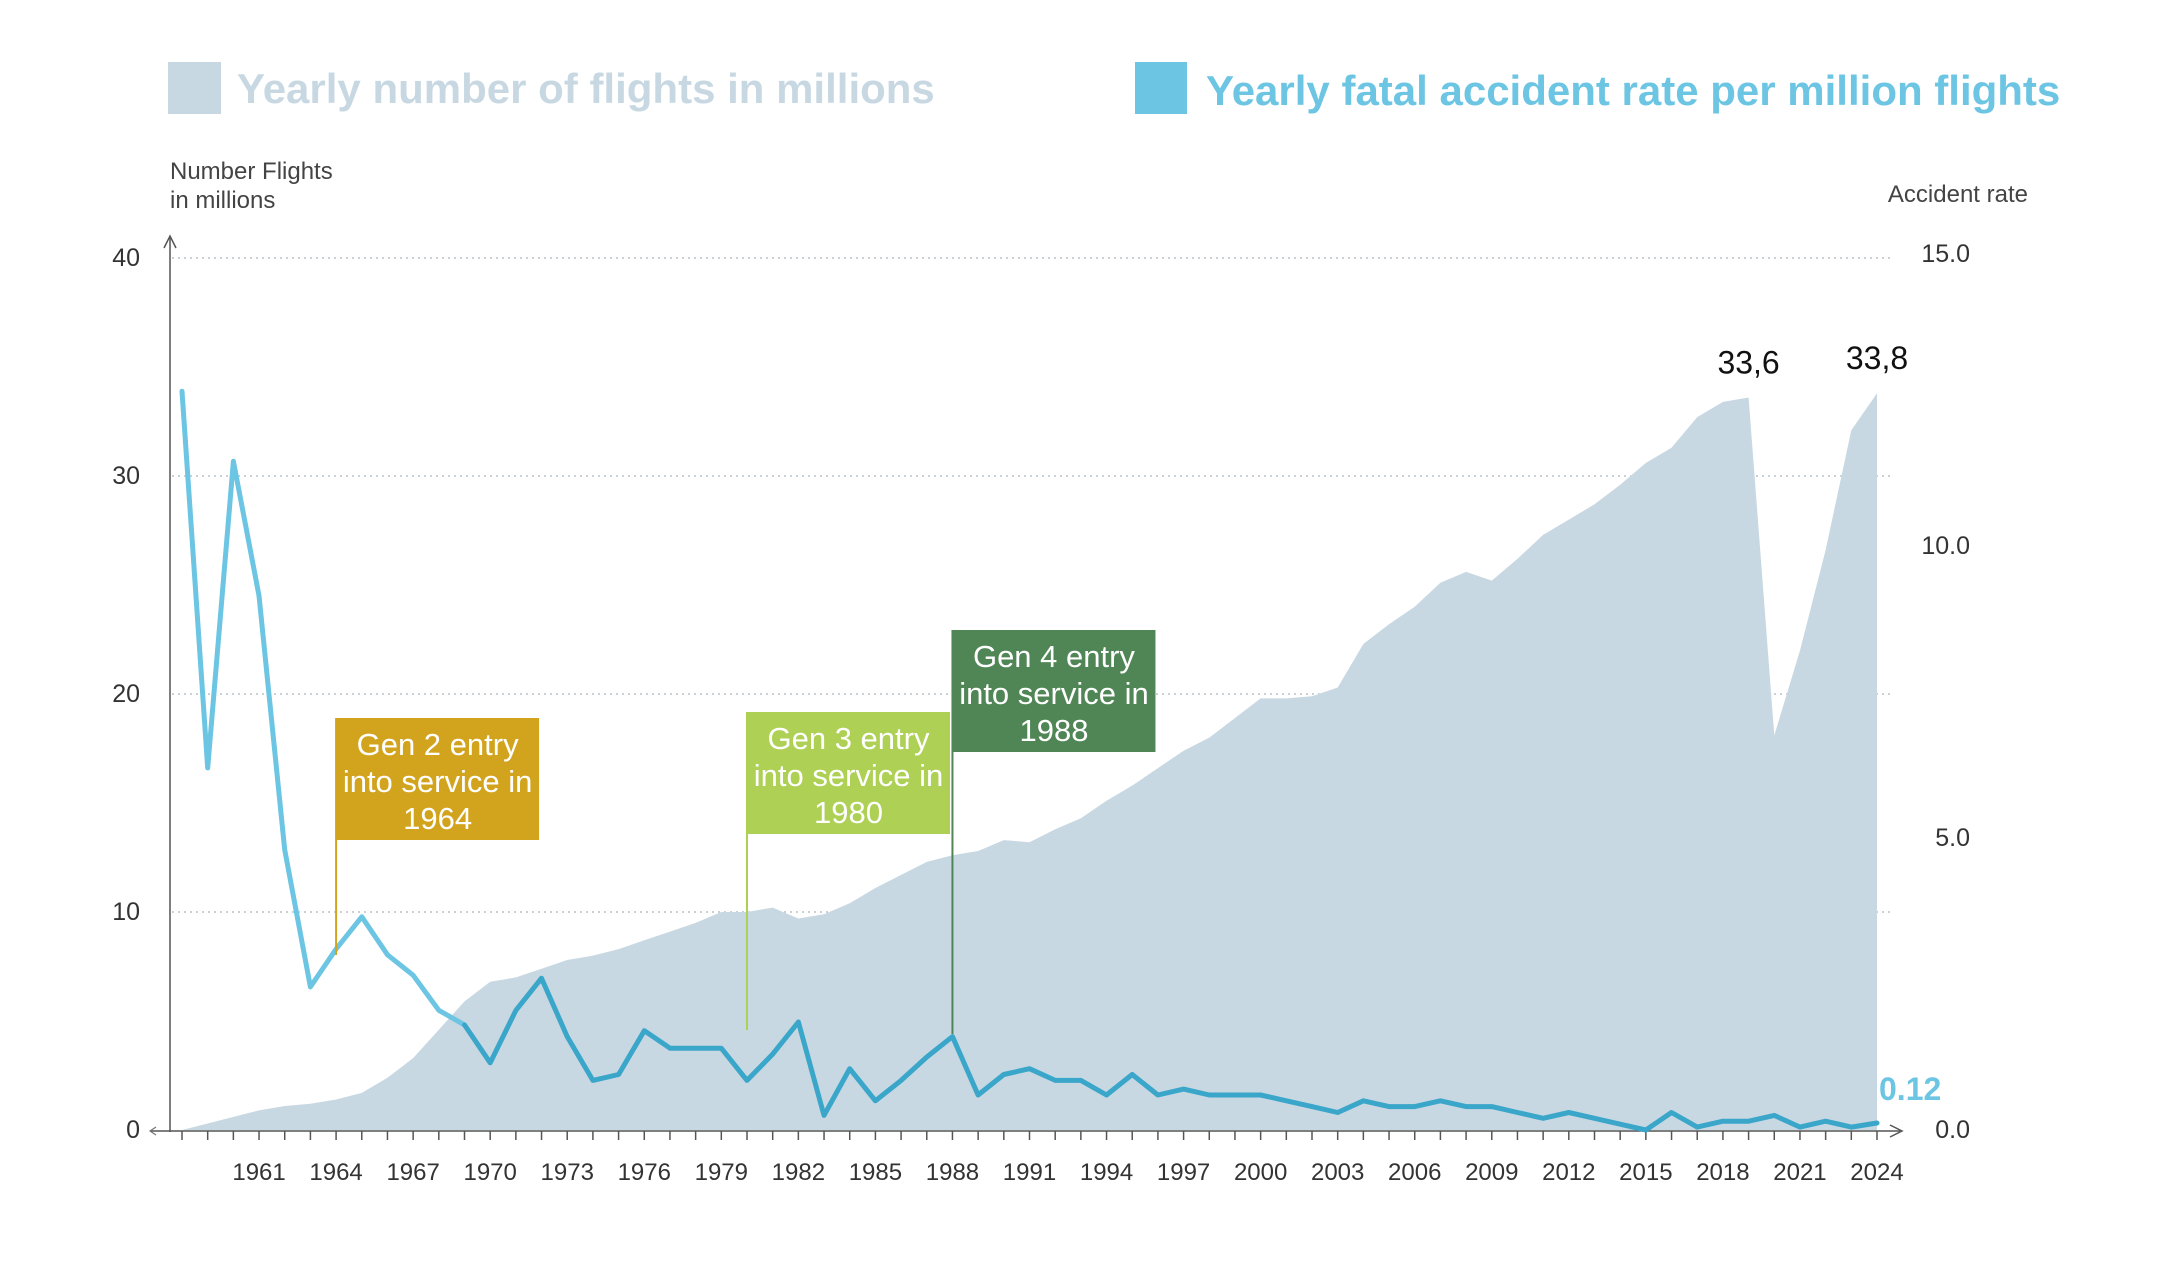 This screenshot has width=2171, height=1275. Describe the element at coordinates (1106, 1172) in the screenshot. I see `x-tick-label: 1994` at that location.